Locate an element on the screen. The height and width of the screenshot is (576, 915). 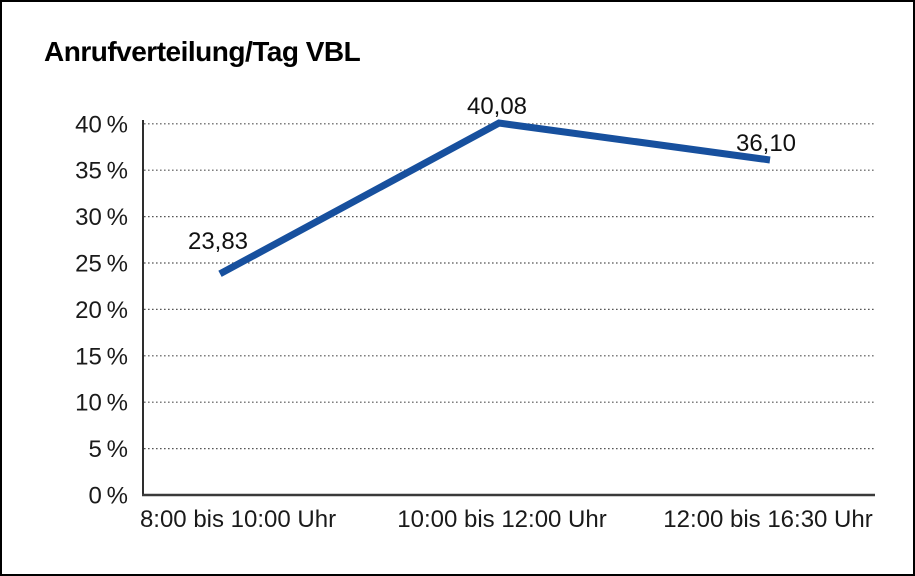
y-tick-label: 30 % is located at coordinates (101, 217).